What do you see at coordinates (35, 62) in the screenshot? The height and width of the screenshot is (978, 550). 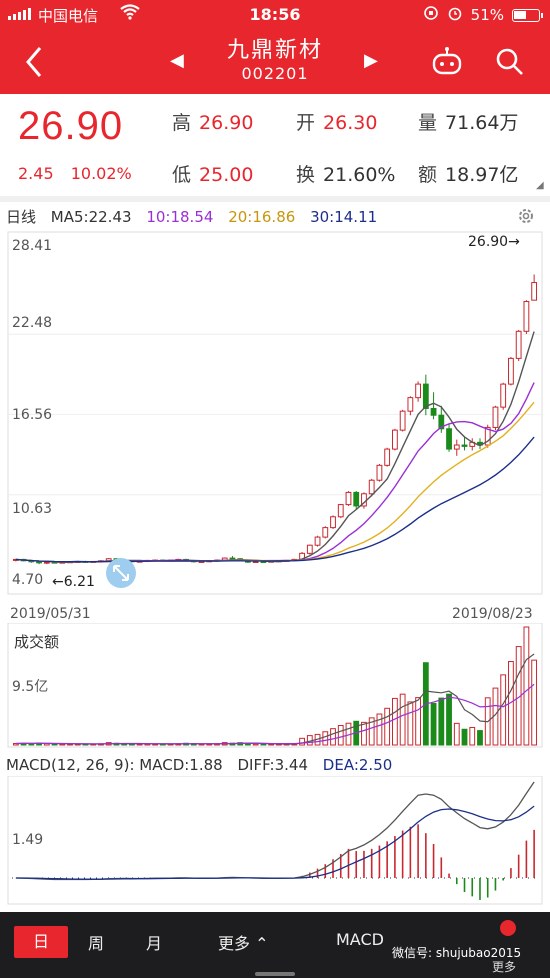 I see `back-button` at bounding box center [35, 62].